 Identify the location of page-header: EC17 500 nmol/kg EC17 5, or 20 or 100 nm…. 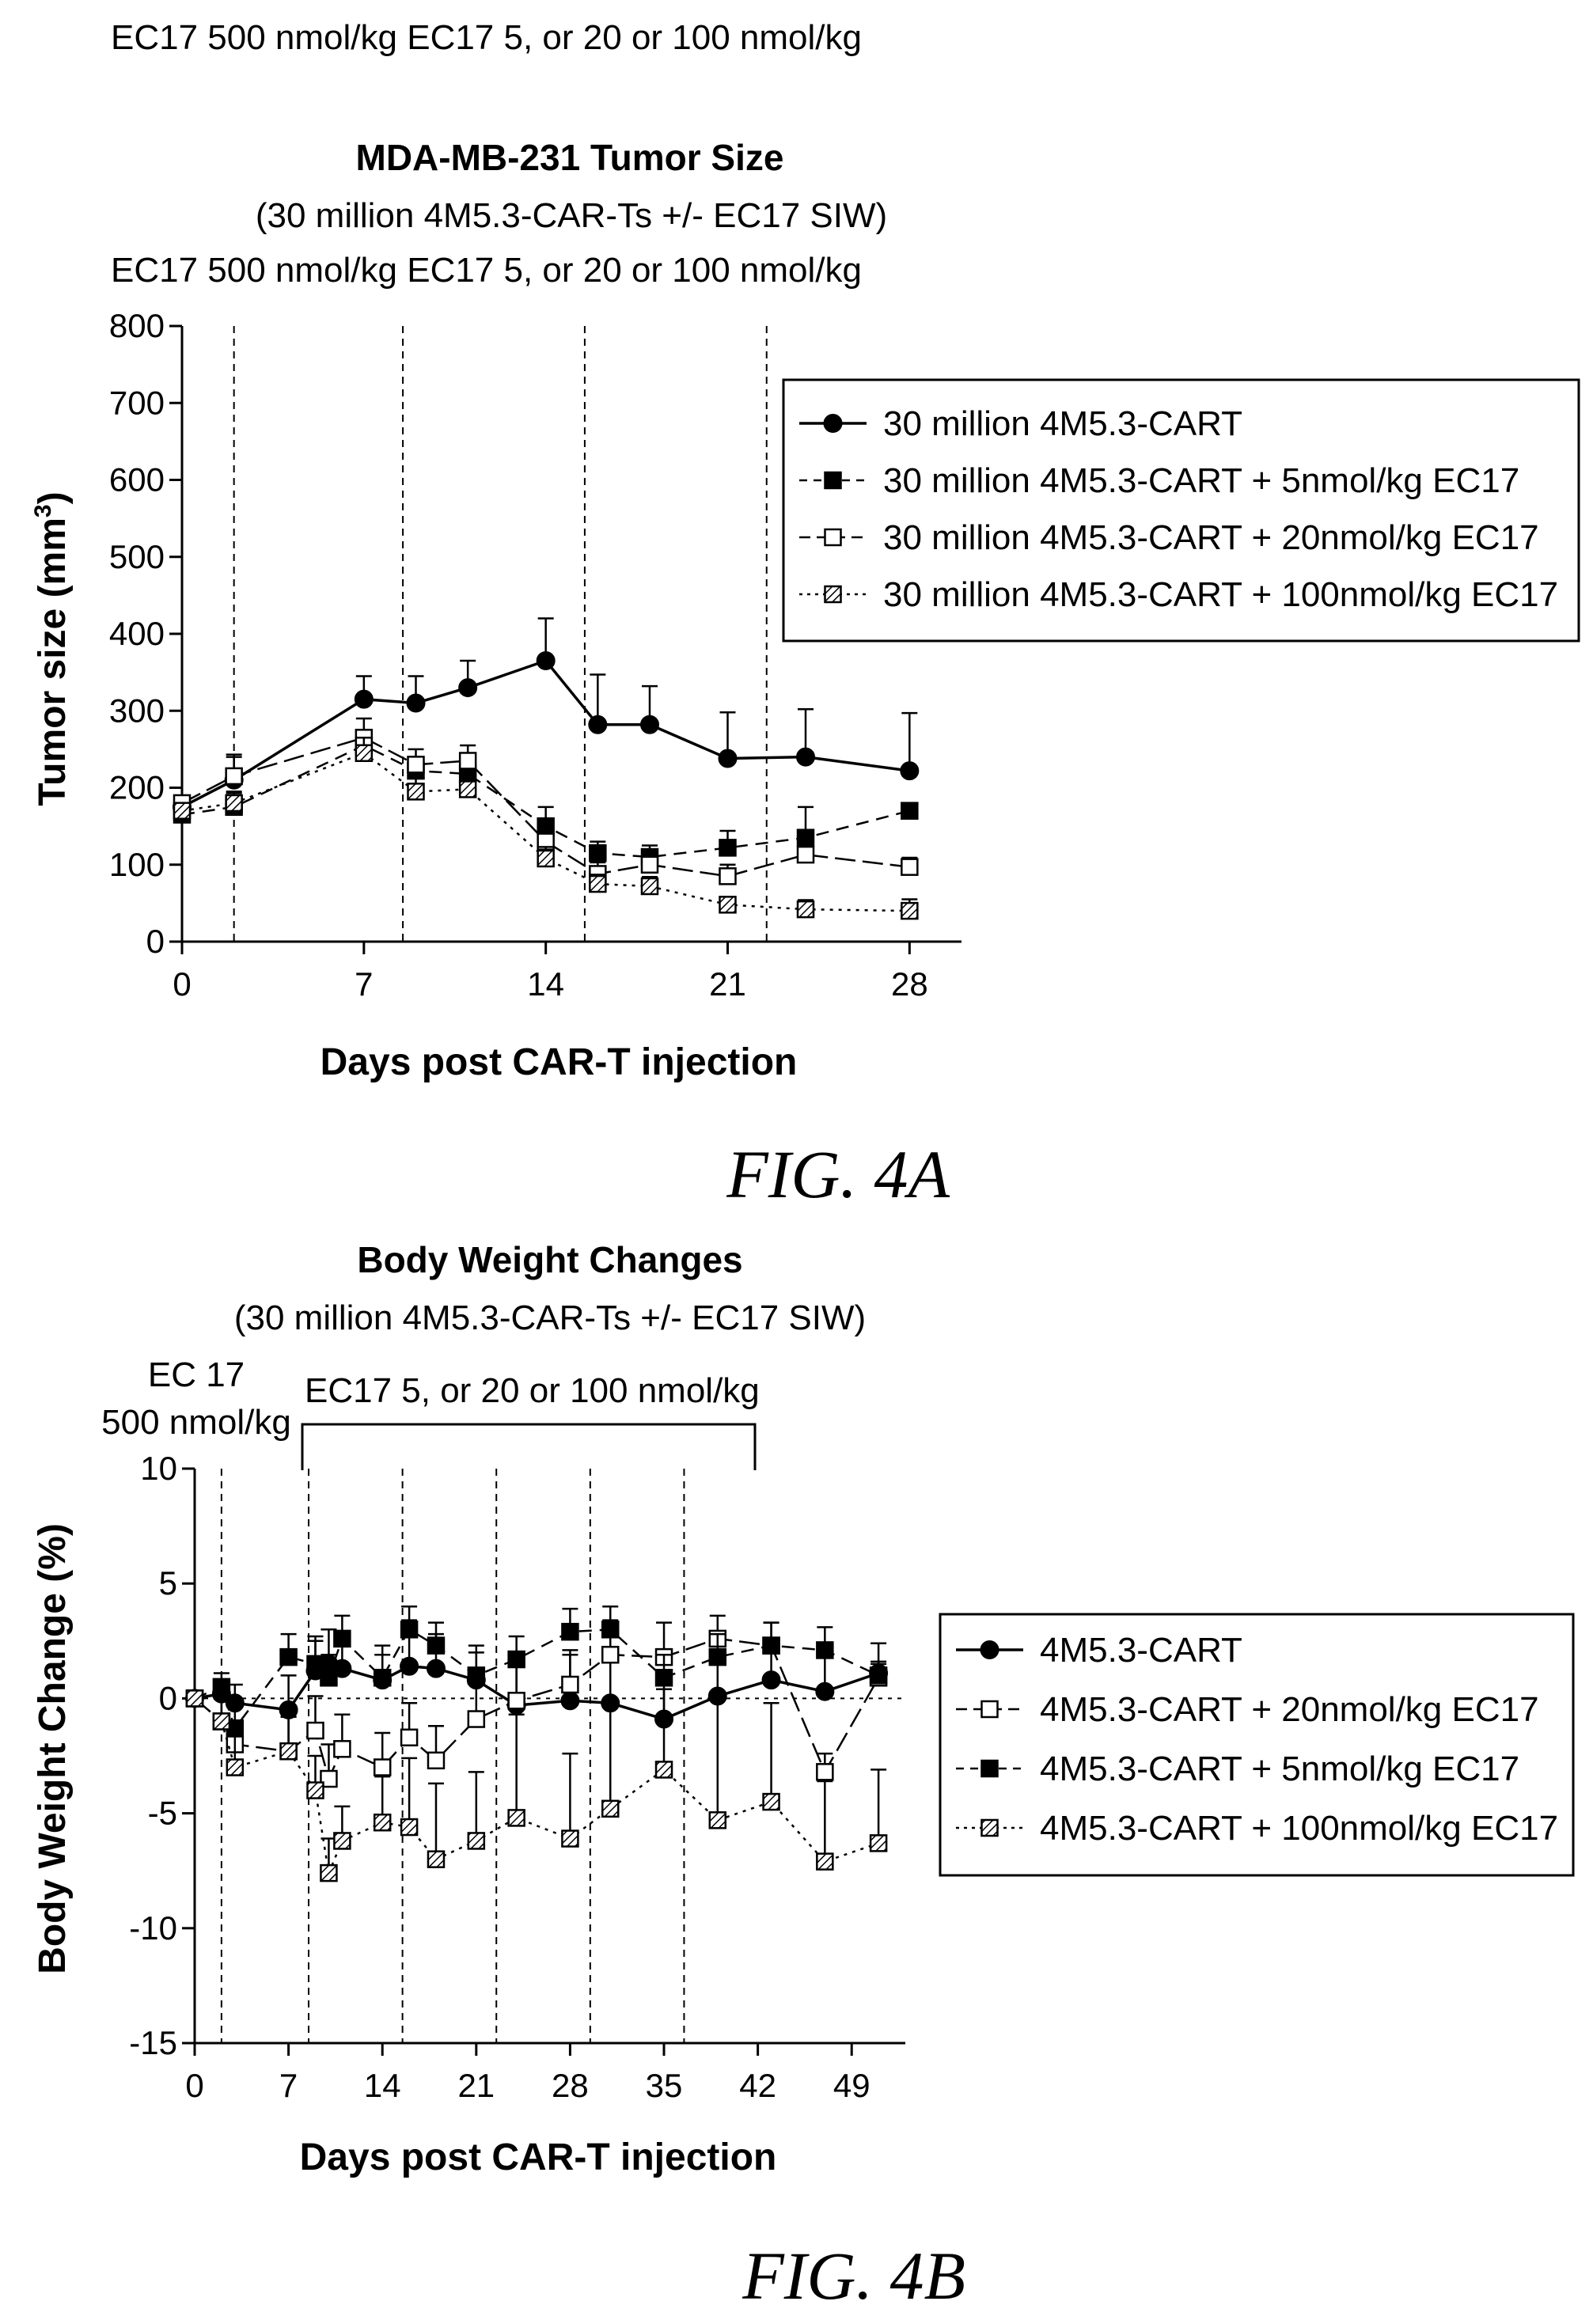
(486, 37).